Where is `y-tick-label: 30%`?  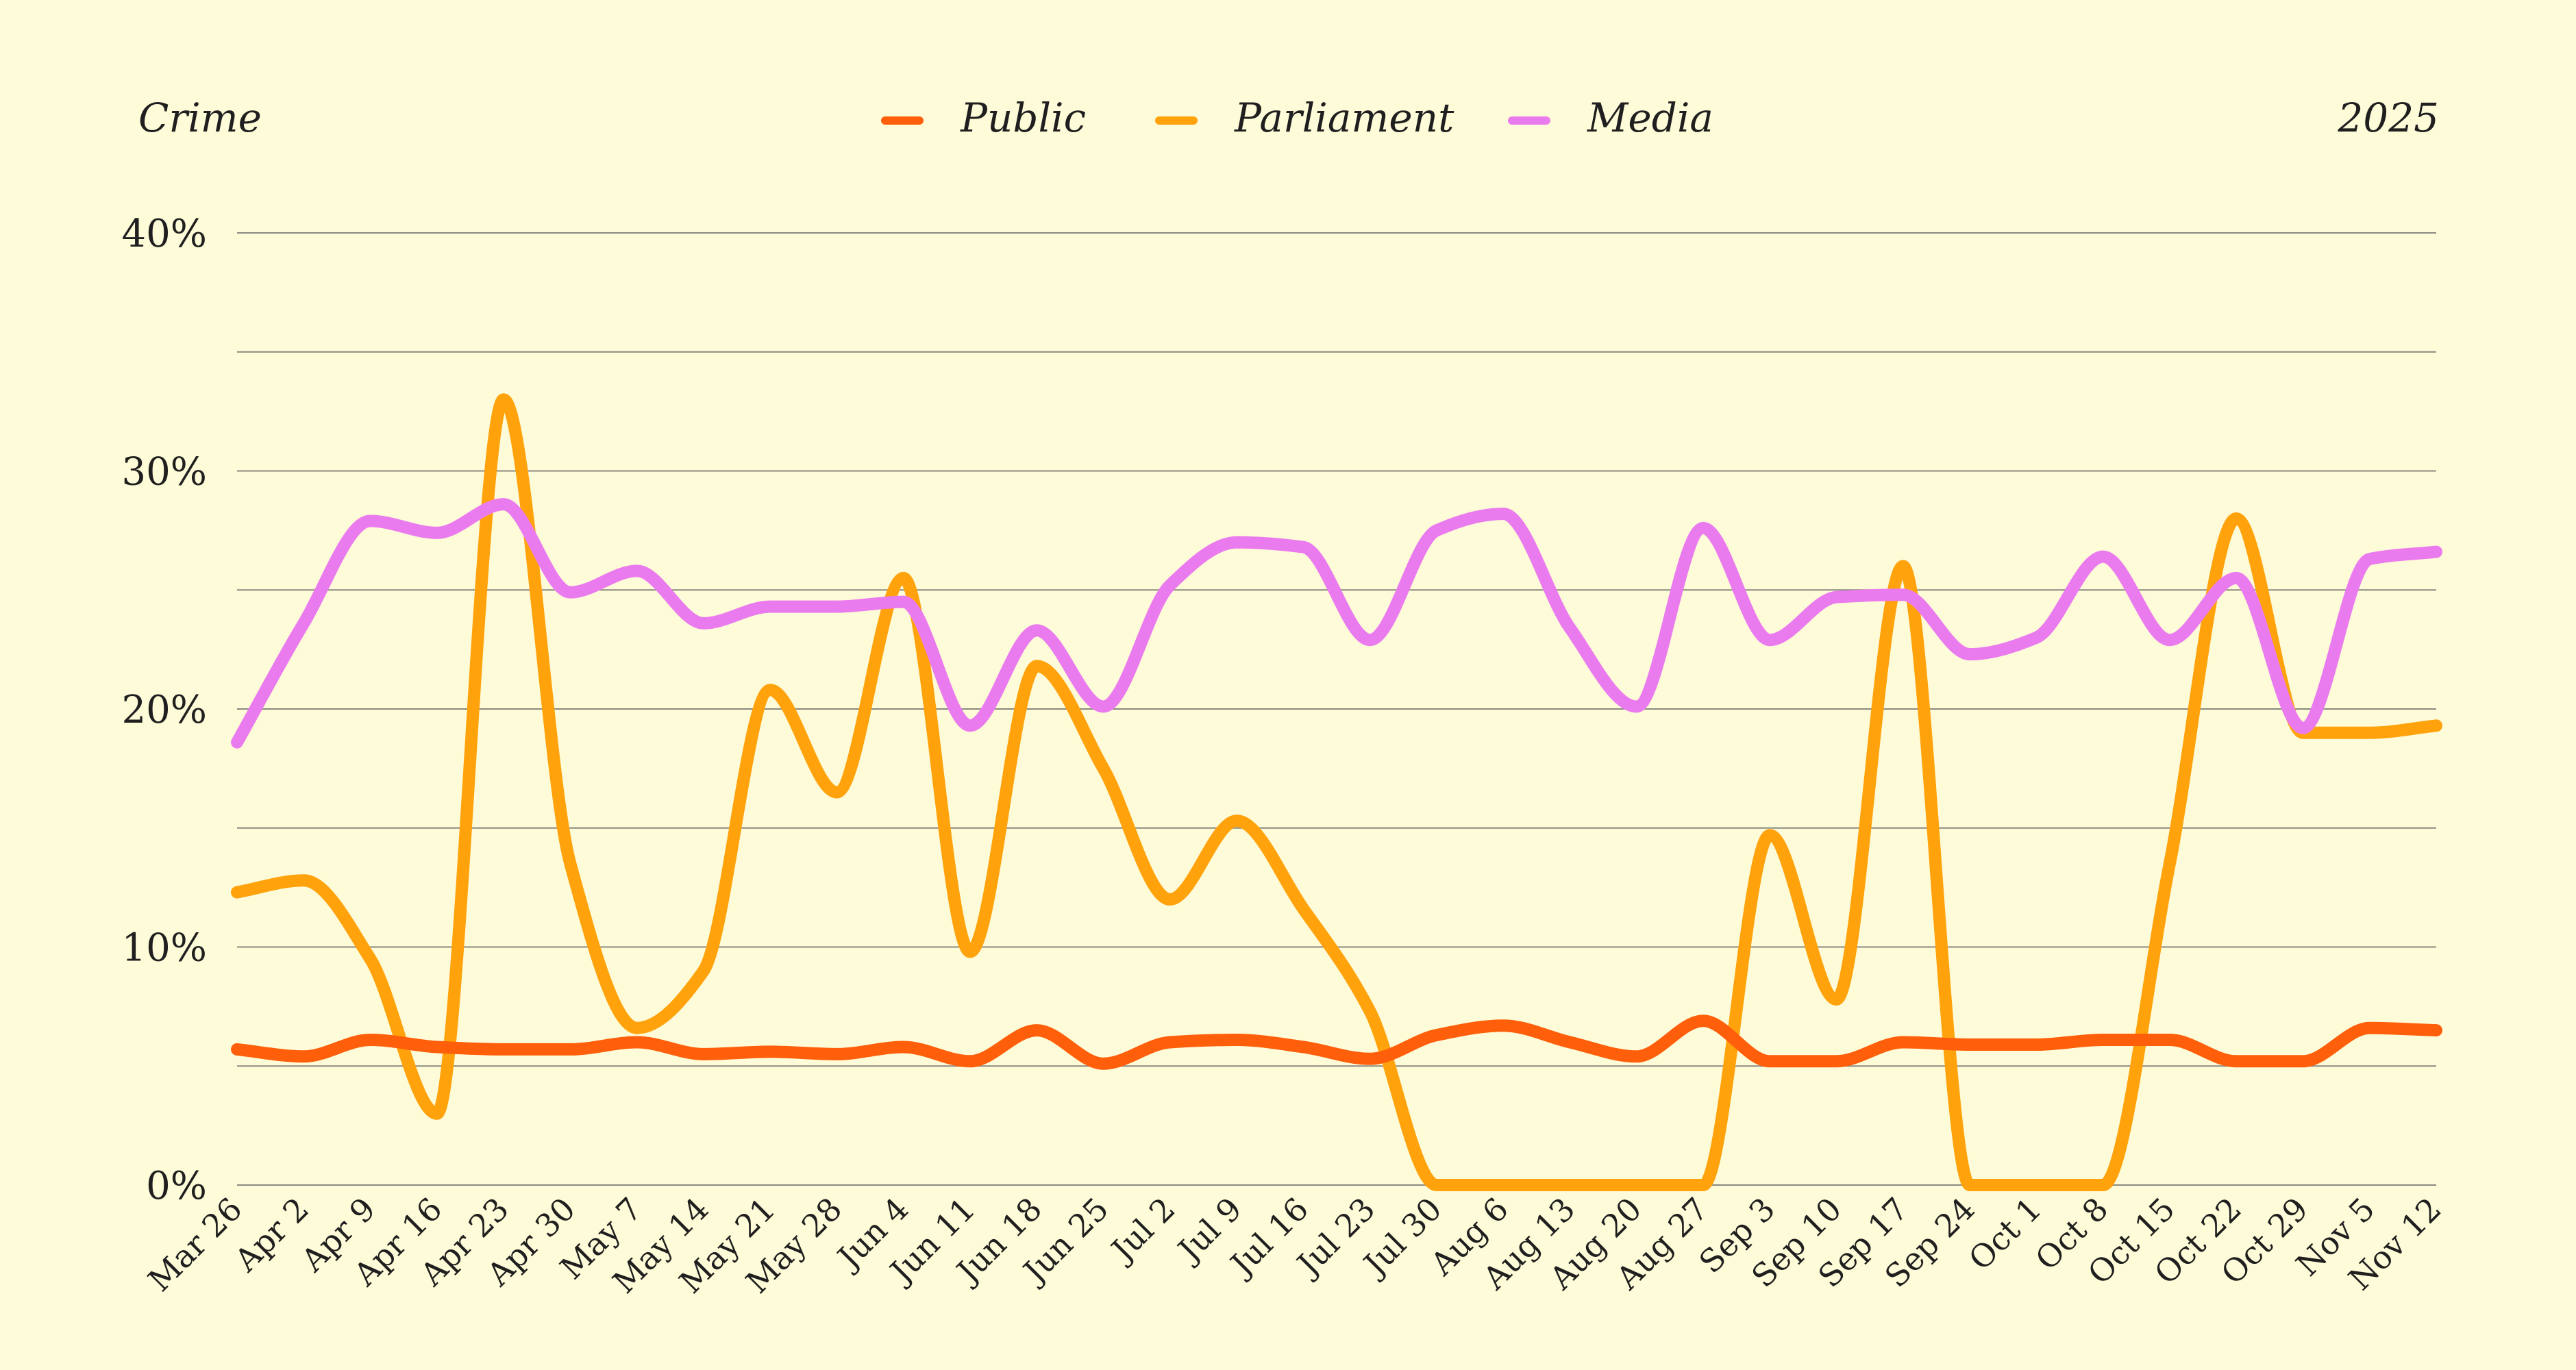 y-tick-label: 30% is located at coordinates (164, 472).